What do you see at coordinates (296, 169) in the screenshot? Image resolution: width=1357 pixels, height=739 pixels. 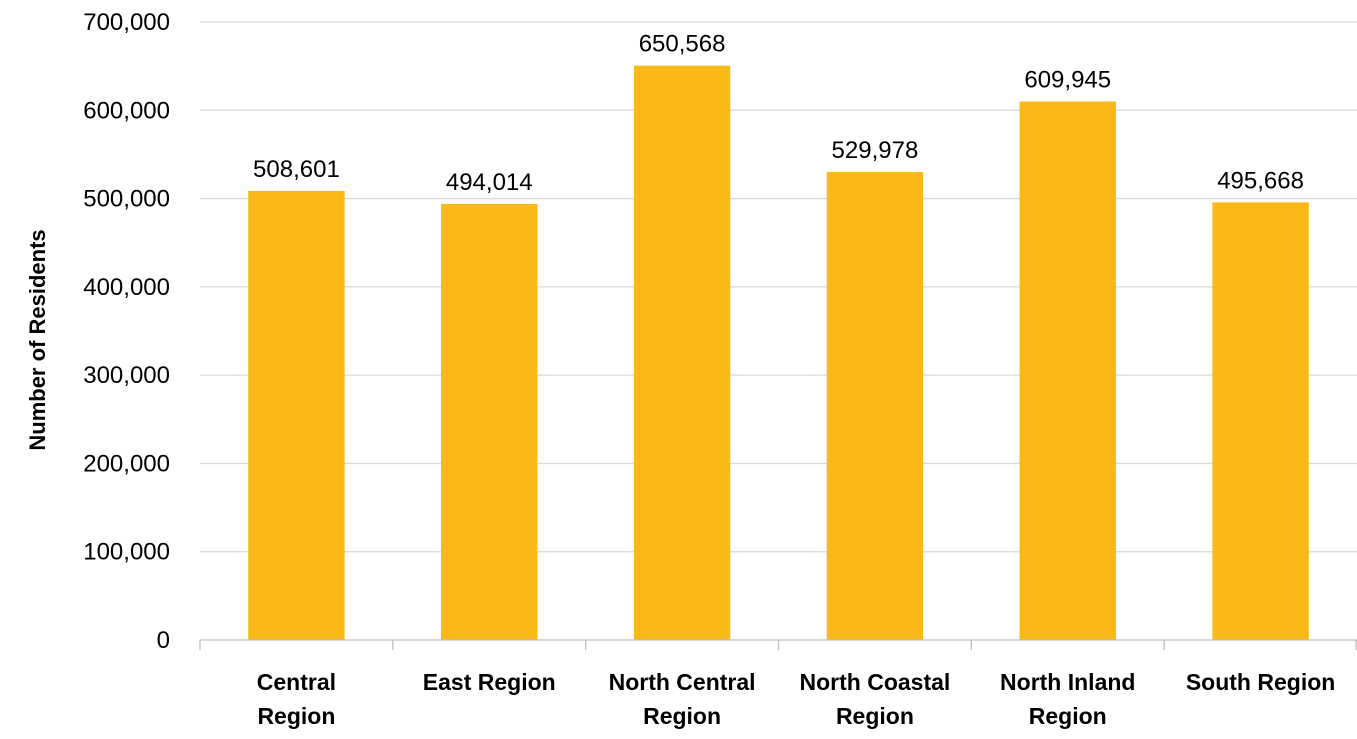 I see `data-label: 508,601` at bounding box center [296, 169].